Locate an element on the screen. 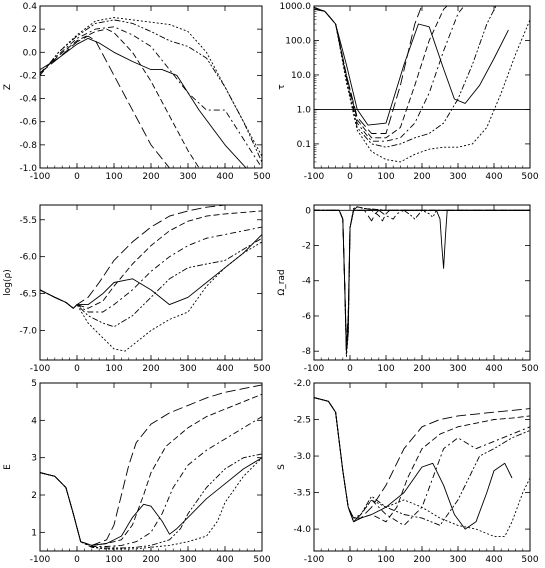 This screenshot has width=545, height=568. y-tick-label: -7.0 is located at coordinates (28, 331).